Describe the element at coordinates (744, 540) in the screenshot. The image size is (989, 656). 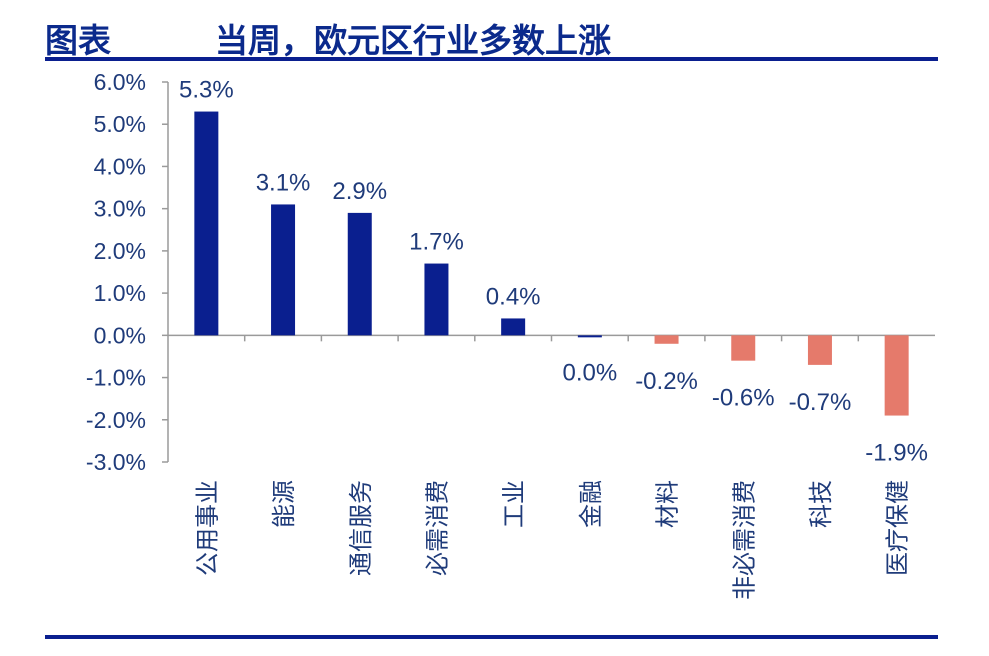
I see `category-label: 非必需消费` at that location.